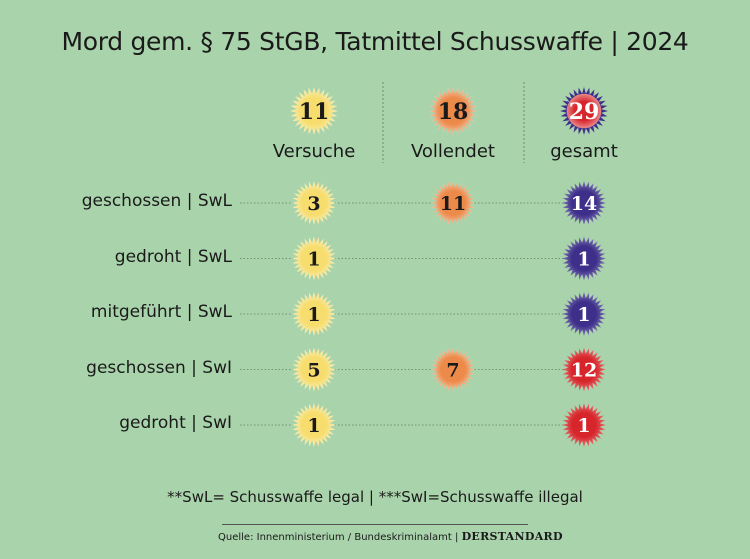  I want to click on burst-value: 5, so click(313, 370).